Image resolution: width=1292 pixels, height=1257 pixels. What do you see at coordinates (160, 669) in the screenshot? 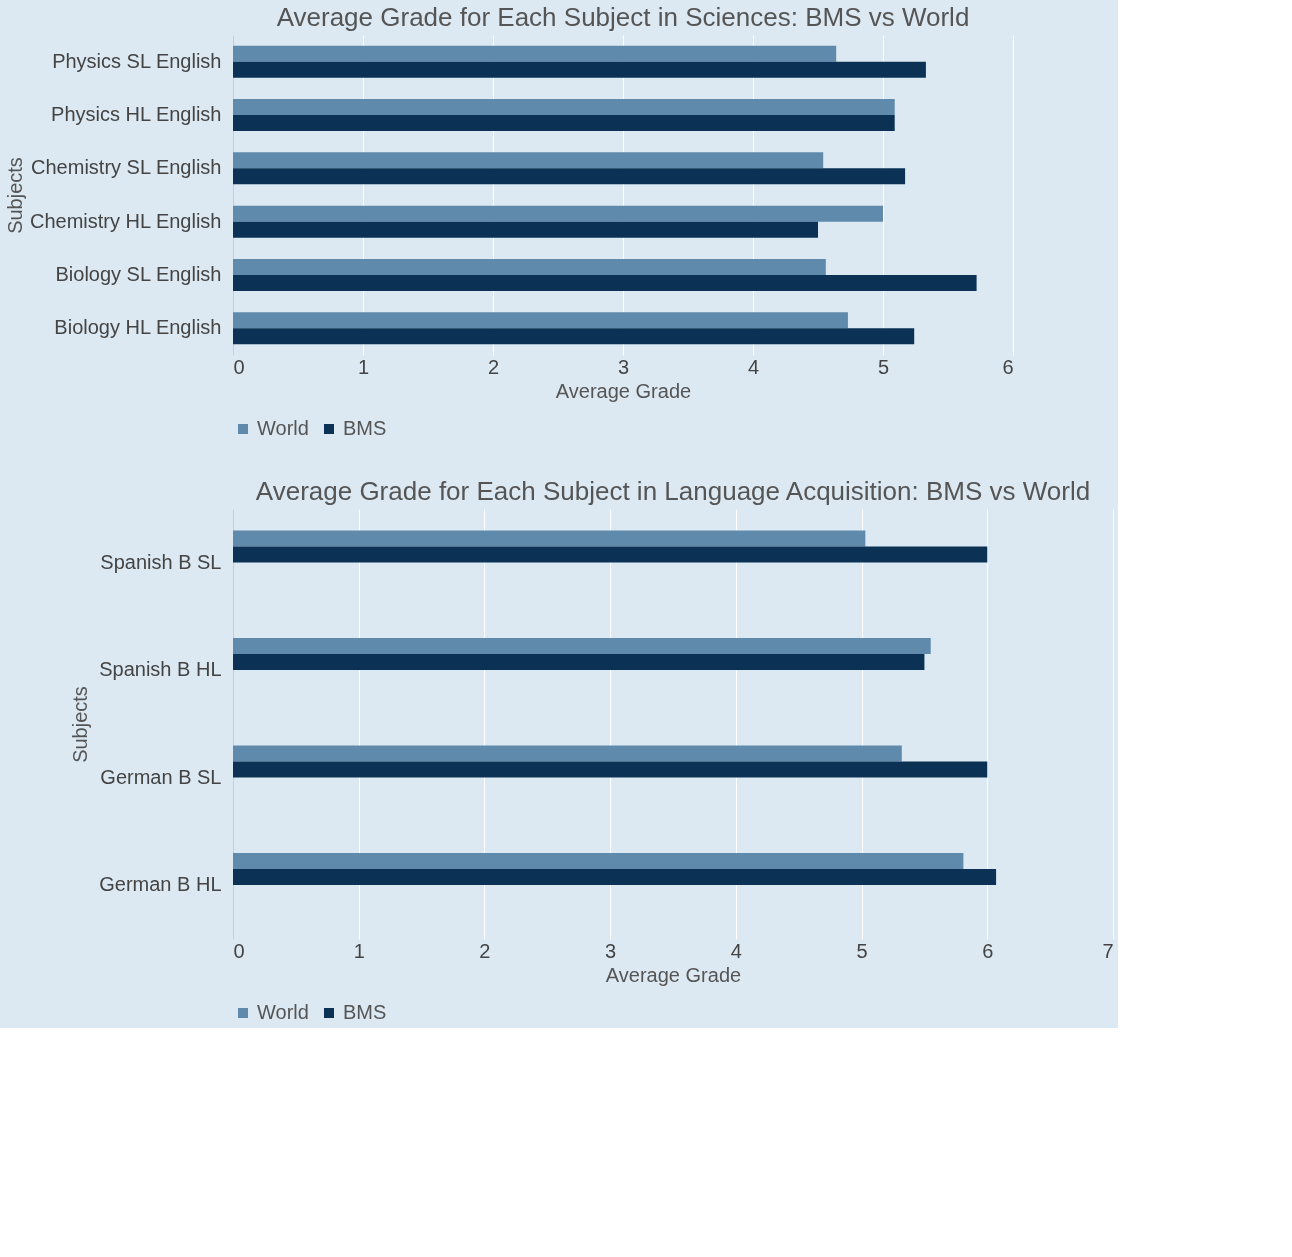
I see `y-tick-label: Spanish B HL` at bounding box center [160, 669].